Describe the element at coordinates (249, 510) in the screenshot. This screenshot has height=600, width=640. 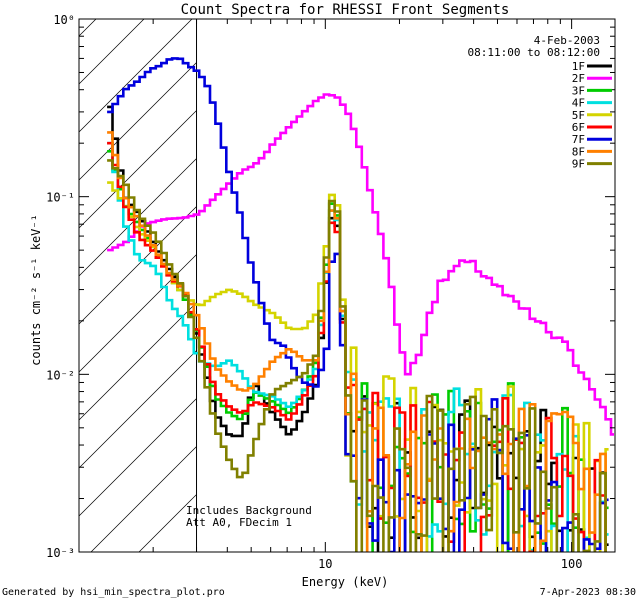
I see `annotation-background: Includes Background` at that location.